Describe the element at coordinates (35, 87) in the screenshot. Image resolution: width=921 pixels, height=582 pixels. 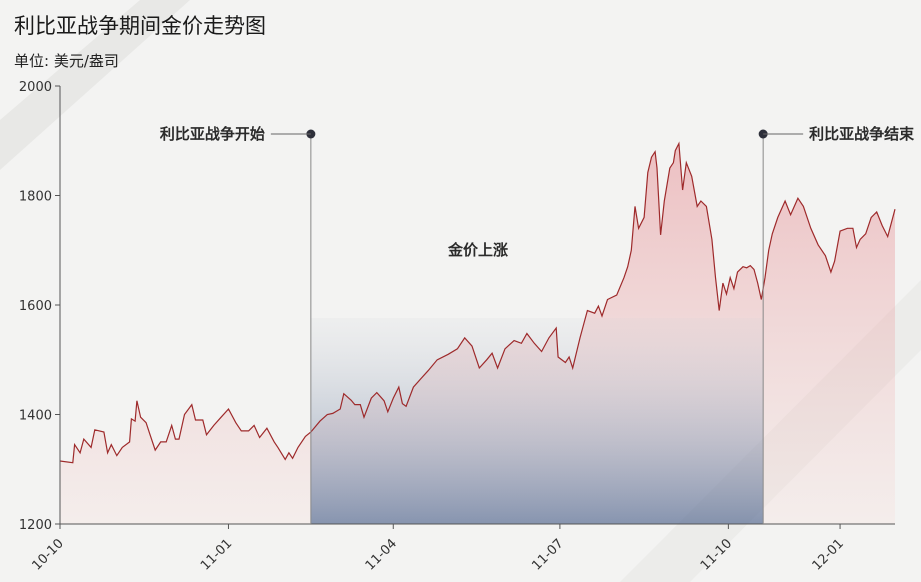
I see `y-tick-label: 2000` at that location.